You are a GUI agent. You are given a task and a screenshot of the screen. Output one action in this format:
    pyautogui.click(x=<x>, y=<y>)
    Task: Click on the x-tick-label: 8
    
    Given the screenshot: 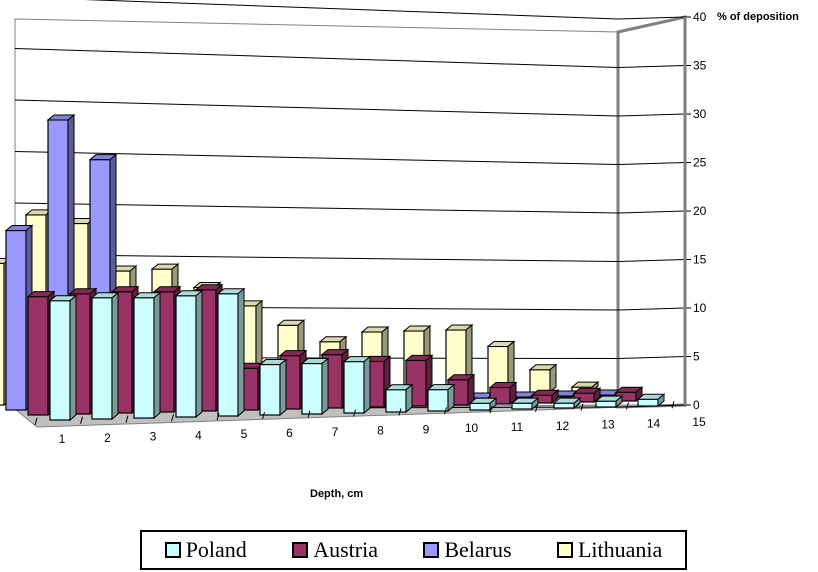 What is the action you would take?
    pyautogui.click(x=380, y=431)
    